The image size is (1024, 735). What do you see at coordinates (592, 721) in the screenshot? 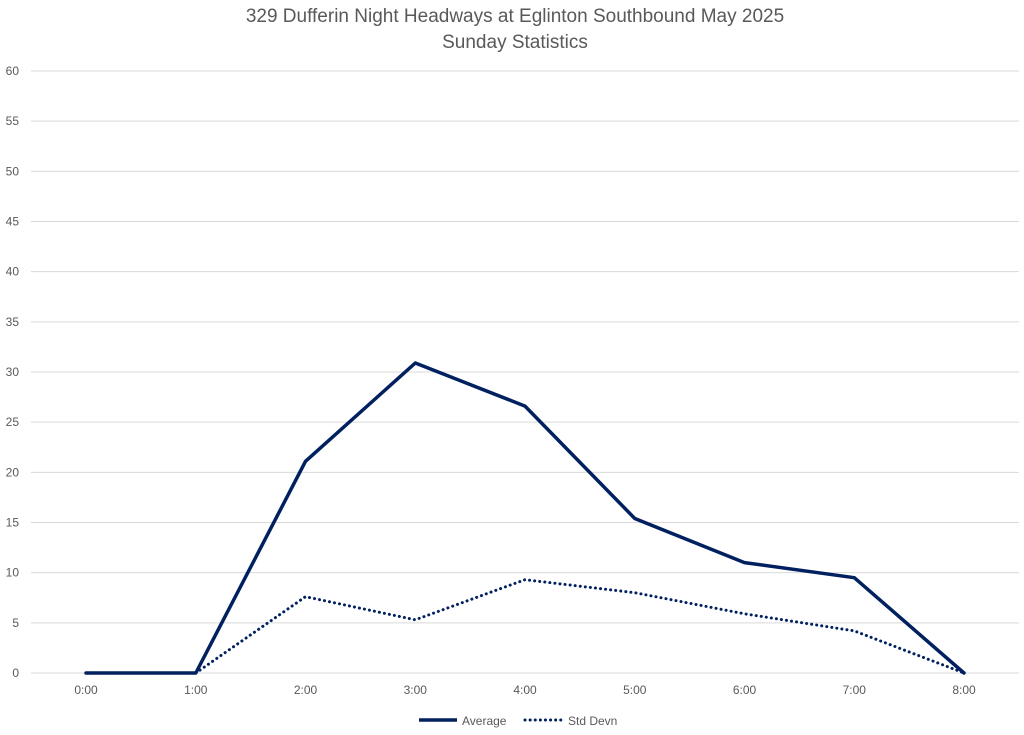
I see `legend-label-2: Std Devn` at bounding box center [592, 721].